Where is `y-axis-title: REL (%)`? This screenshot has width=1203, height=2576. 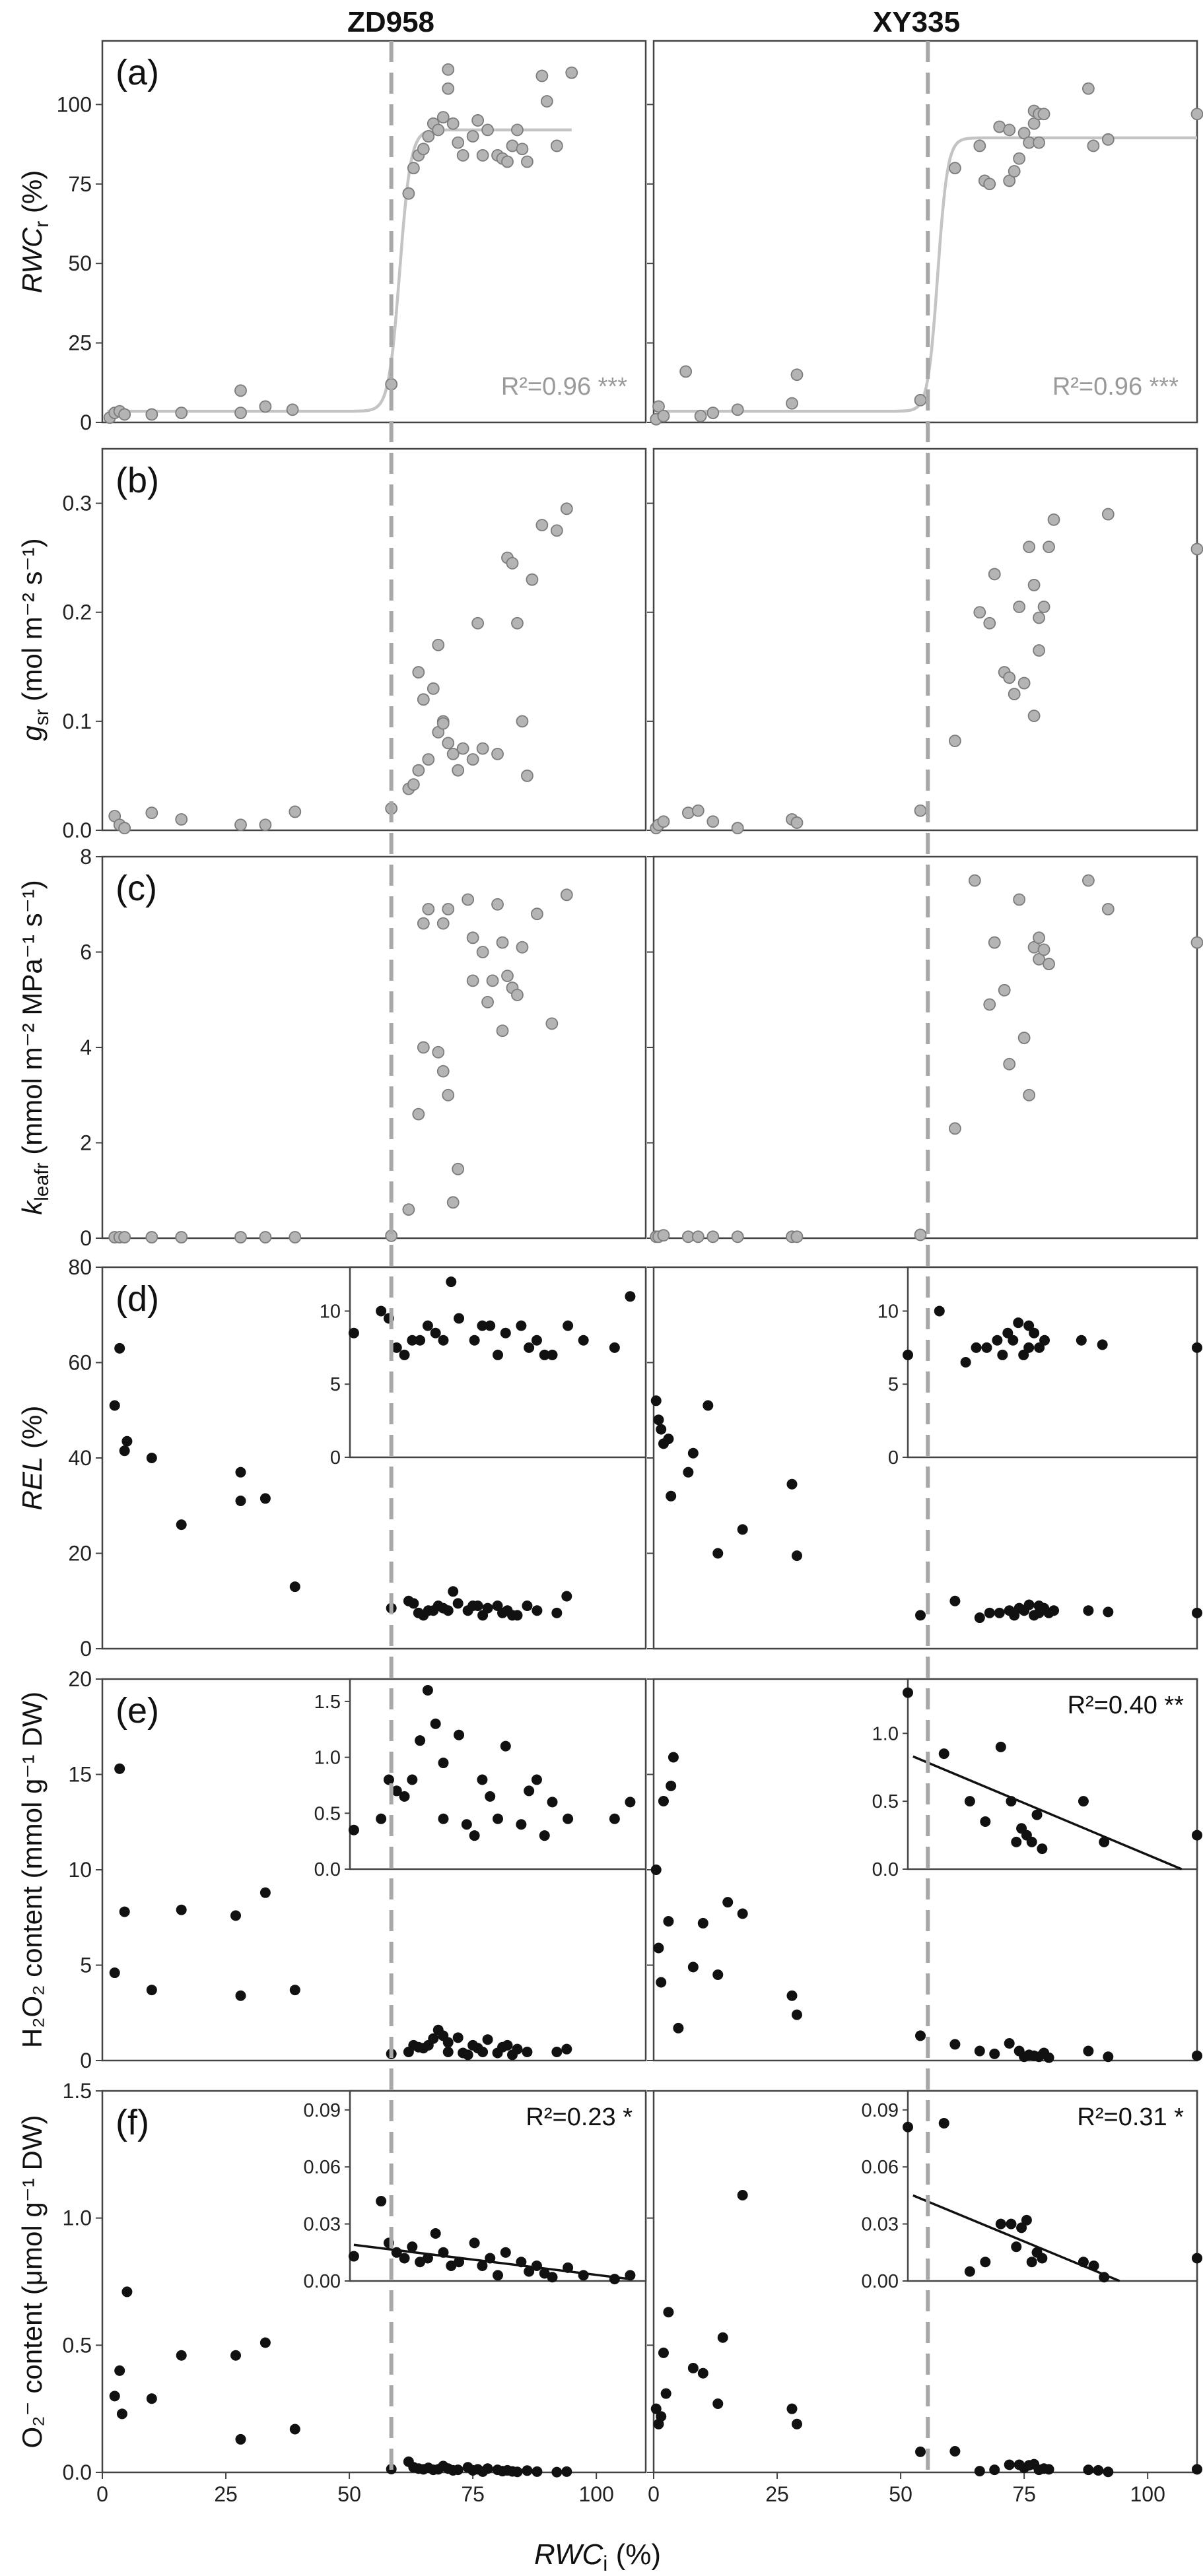 y-axis-title: REL (%) is located at coordinates (32, 1458).